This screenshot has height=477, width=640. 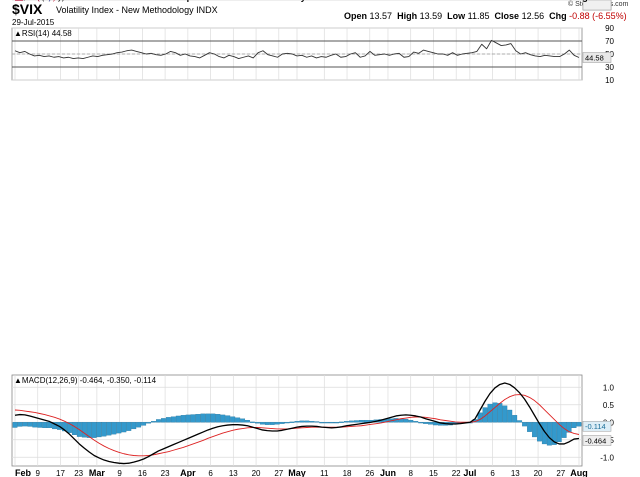 I want to click on macd-xtick-label: 20, so click(x=256, y=473).